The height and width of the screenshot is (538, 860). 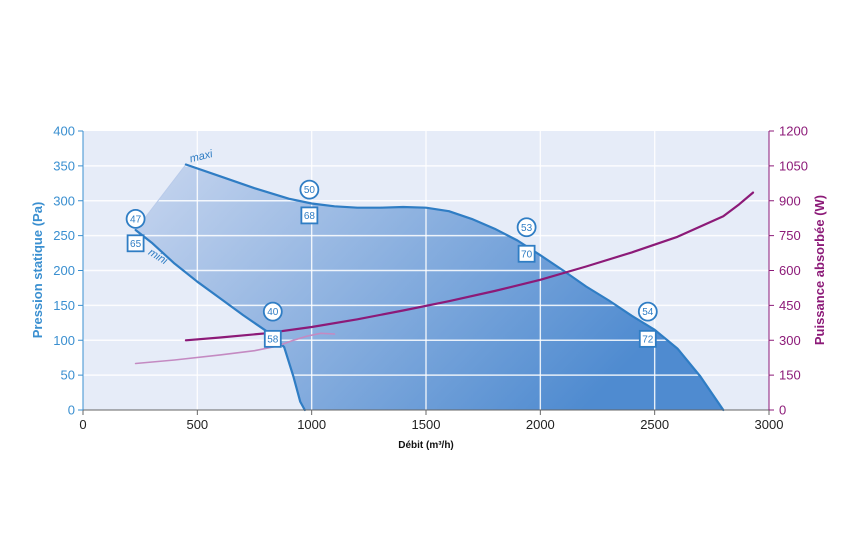 I want to click on x-tick-label: 1000, so click(x=311, y=424).